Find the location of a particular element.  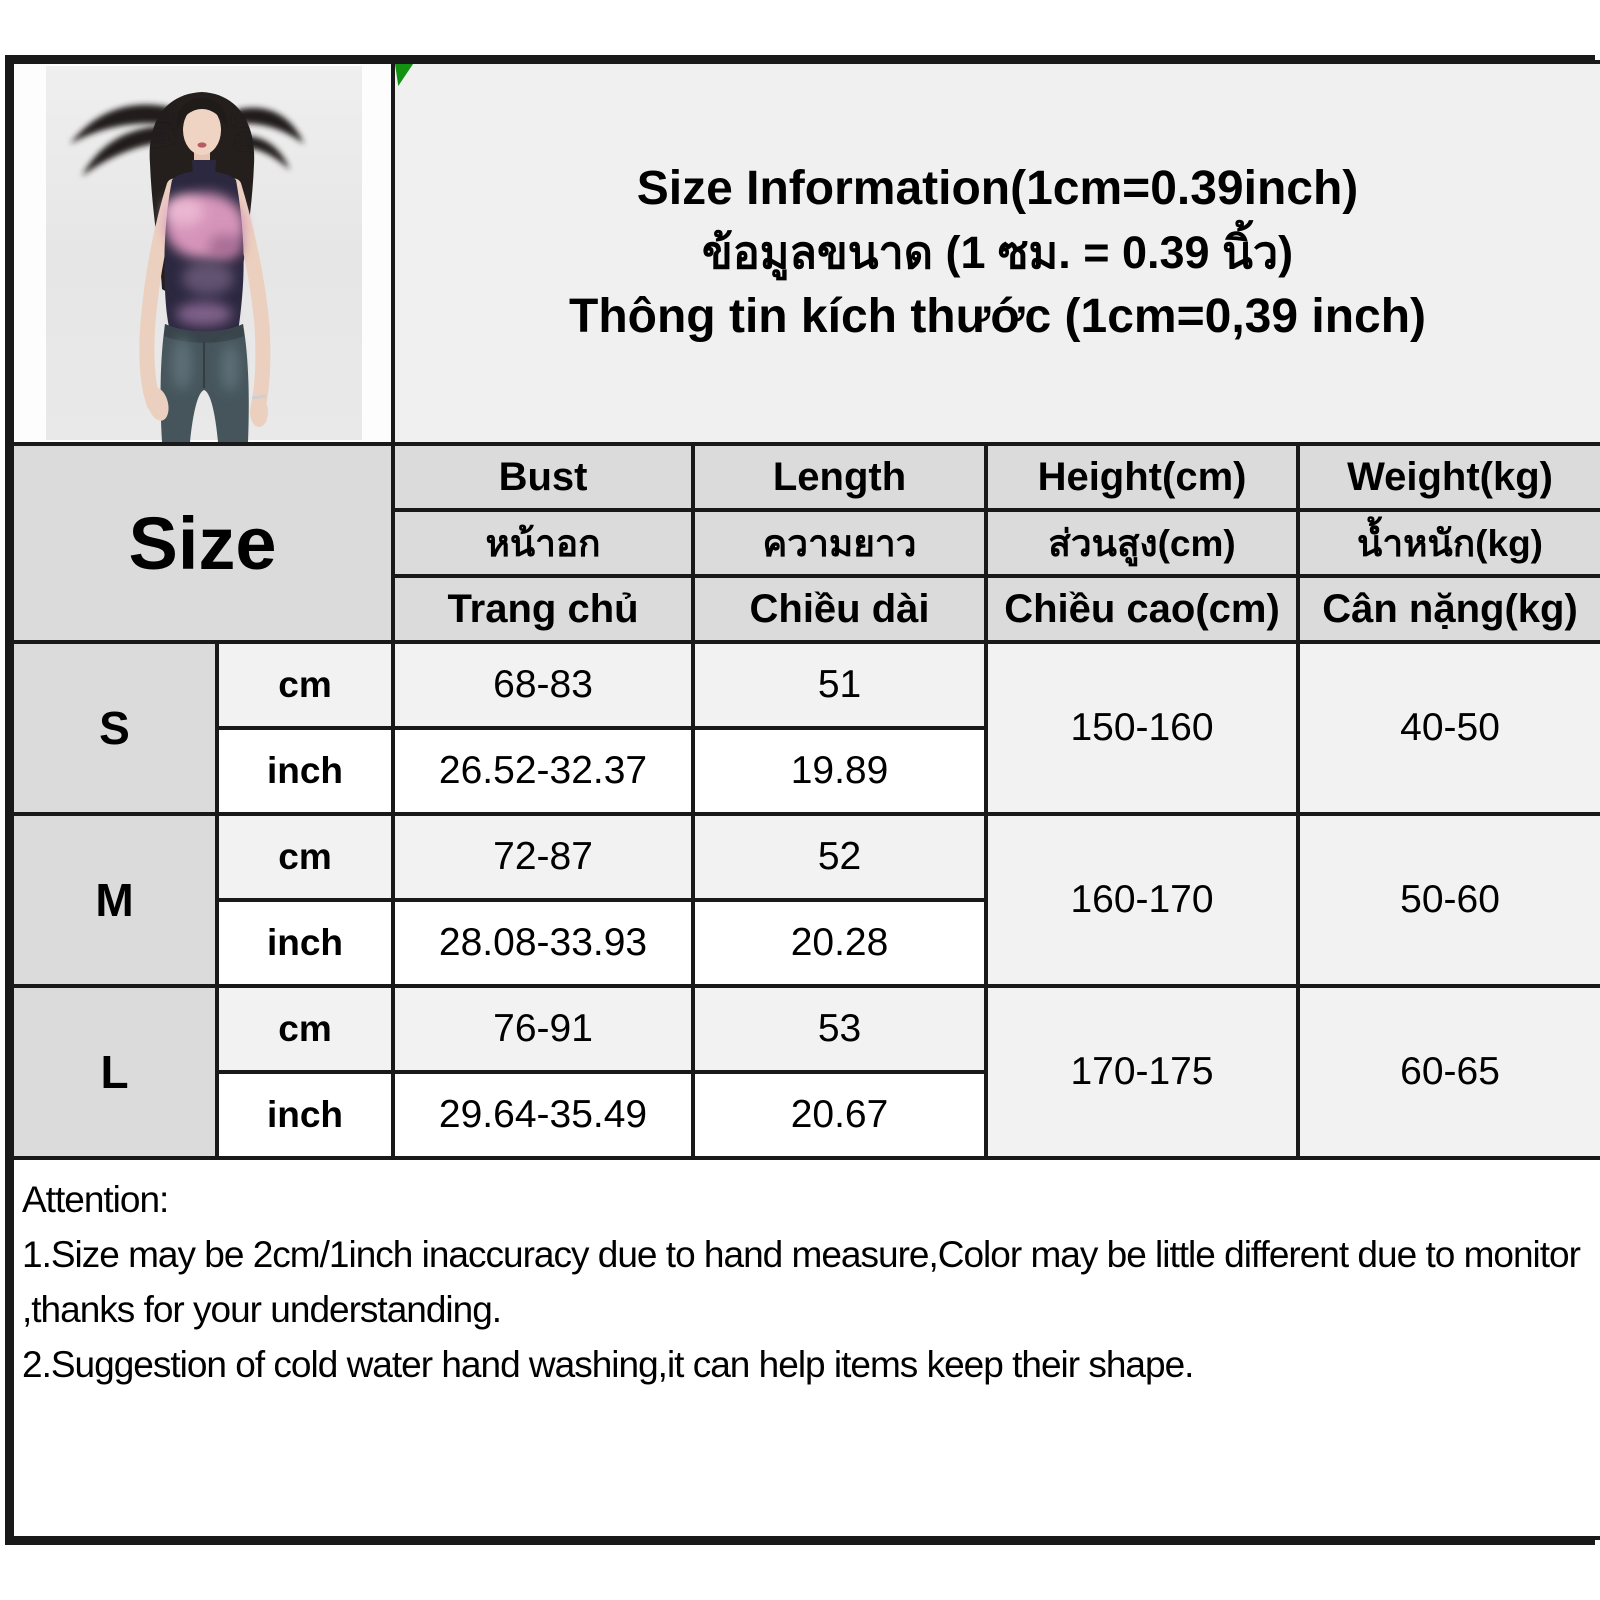

title-thai: ข้อมูลขนาด (1 ซม. = 0.39 นิ้ว) is located at coordinates (997, 252).